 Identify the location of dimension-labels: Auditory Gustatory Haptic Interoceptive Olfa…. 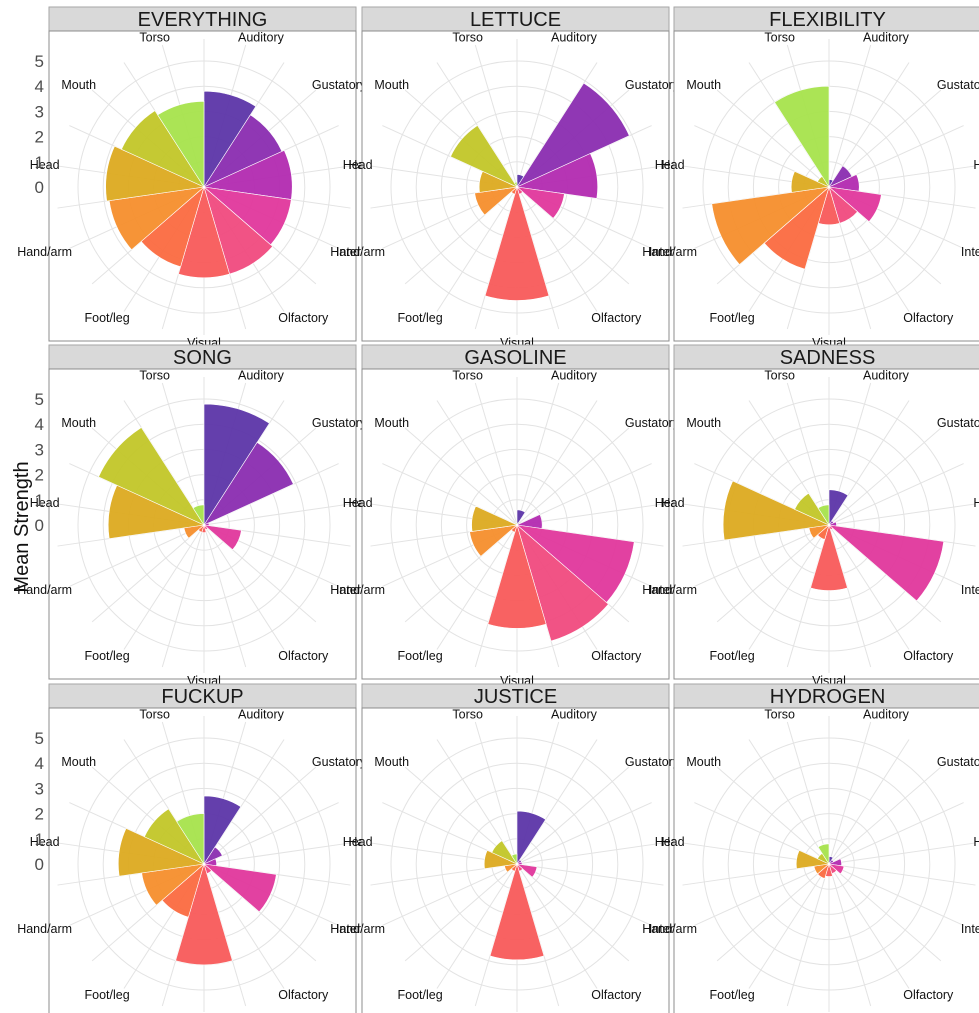
(810, 528).